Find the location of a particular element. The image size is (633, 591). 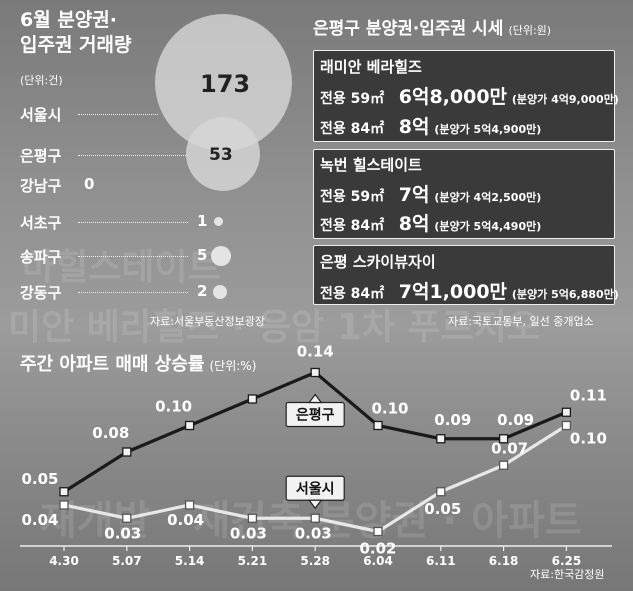

region-label: 서울시 is located at coordinates (41, 115).